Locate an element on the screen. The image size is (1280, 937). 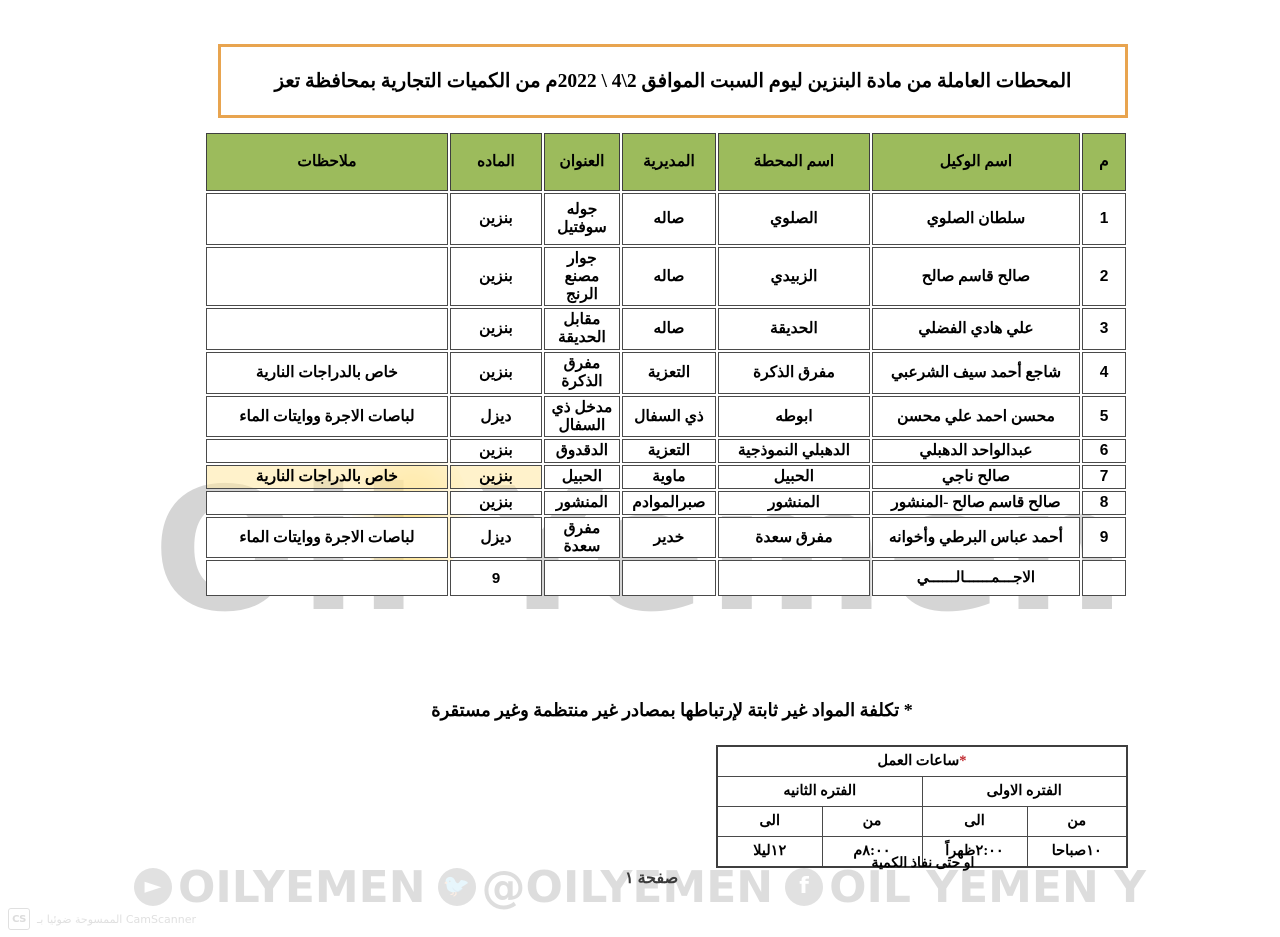
cell-num: 8 is located at coordinates (1104, 502).